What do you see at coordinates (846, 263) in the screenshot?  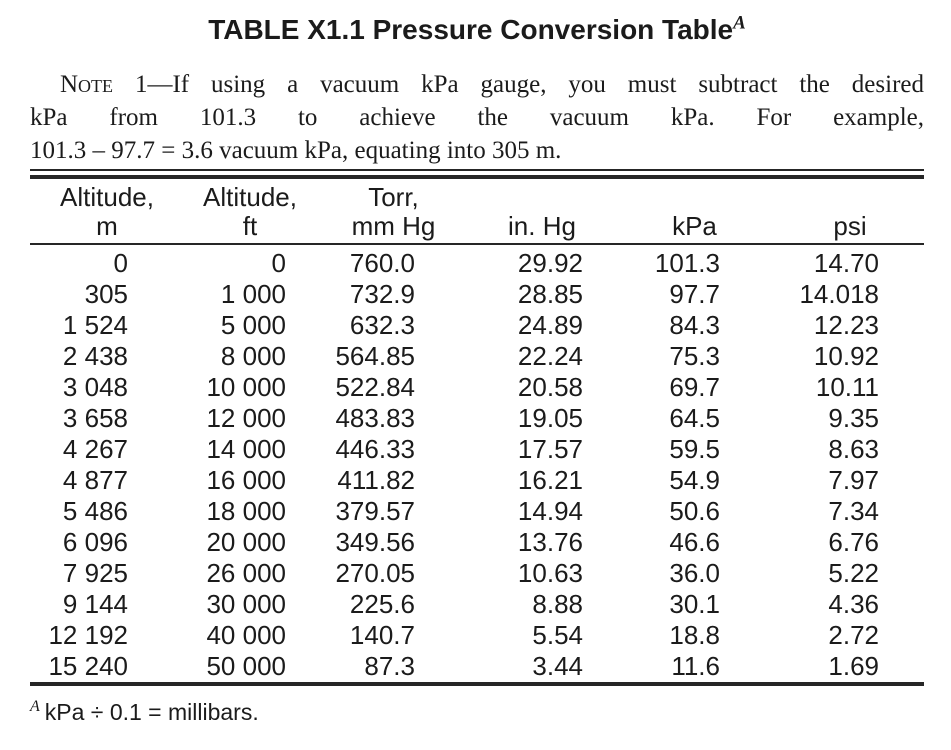 I see `table-cell: 14.70` at bounding box center [846, 263].